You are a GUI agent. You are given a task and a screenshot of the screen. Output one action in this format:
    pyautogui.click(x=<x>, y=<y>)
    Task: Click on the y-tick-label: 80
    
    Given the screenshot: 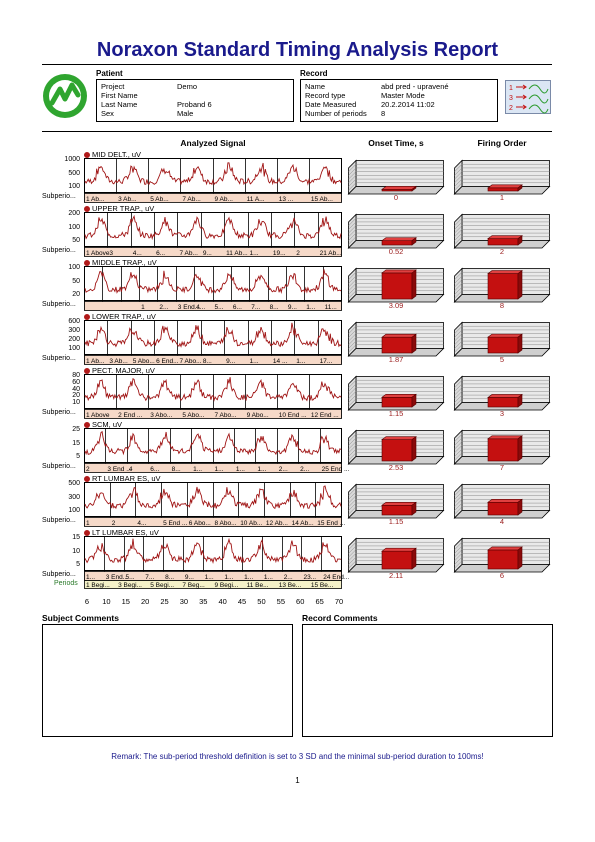 What is the action you would take?
    pyautogui.click(x=76, y=375)
    